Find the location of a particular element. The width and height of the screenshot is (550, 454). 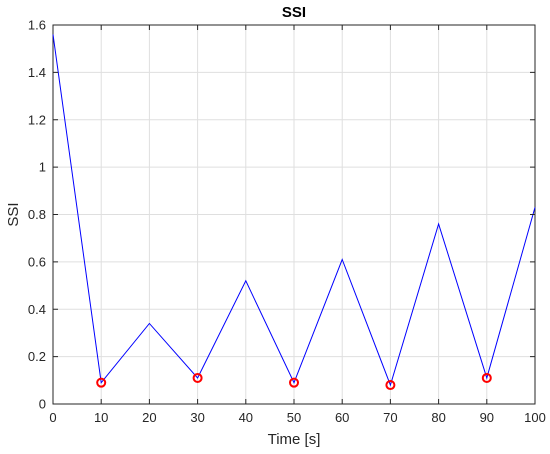

x-tick-label: 80 is located at coordinates (438, 417).